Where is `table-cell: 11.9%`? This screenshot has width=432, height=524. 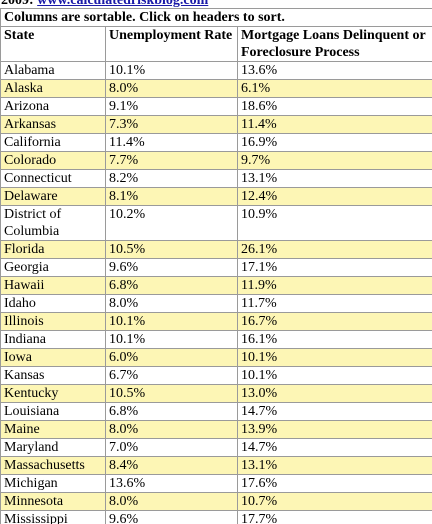
table-cell: 11.9% is located at coordinates (334, 285).